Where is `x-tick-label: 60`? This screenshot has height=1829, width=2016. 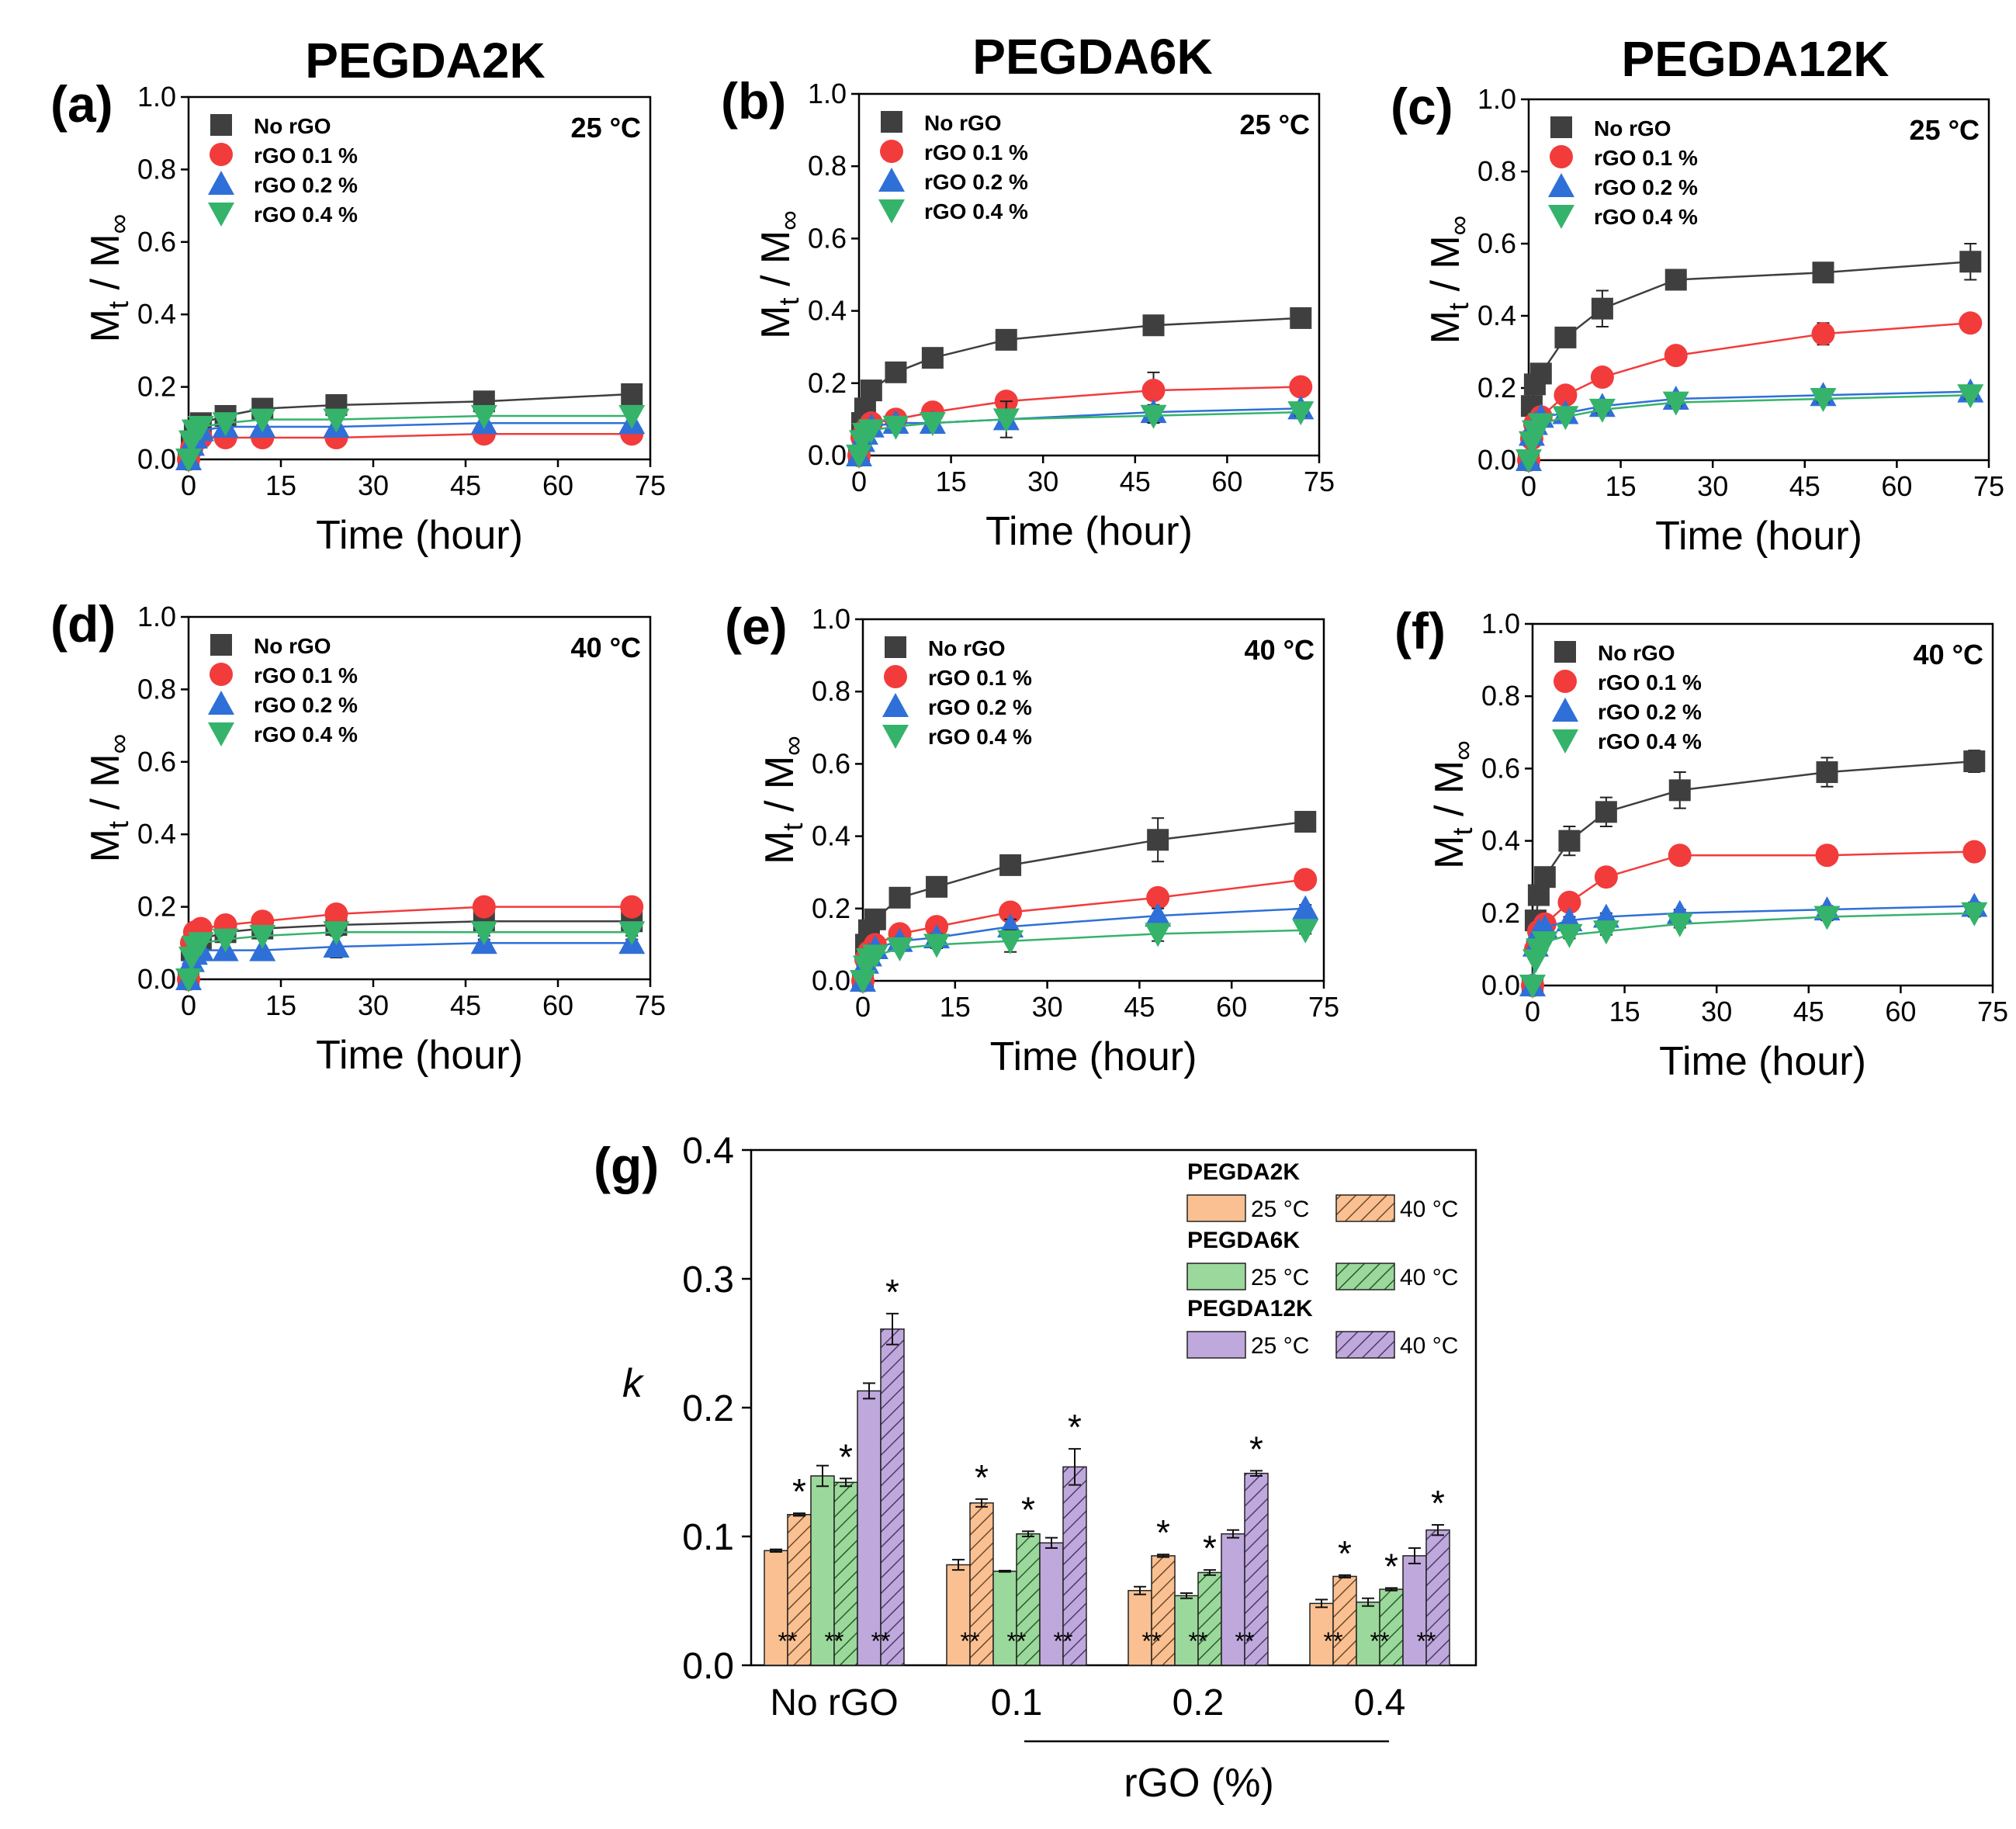
x-tick-label: 60 is located at coordinates (1896, 486).